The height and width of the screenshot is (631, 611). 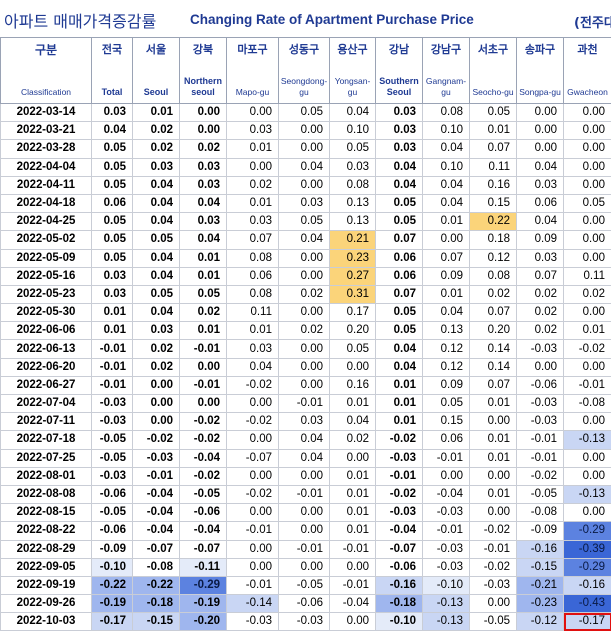 I want to click on value-cell: -0.19, so click(x=112, y=604).